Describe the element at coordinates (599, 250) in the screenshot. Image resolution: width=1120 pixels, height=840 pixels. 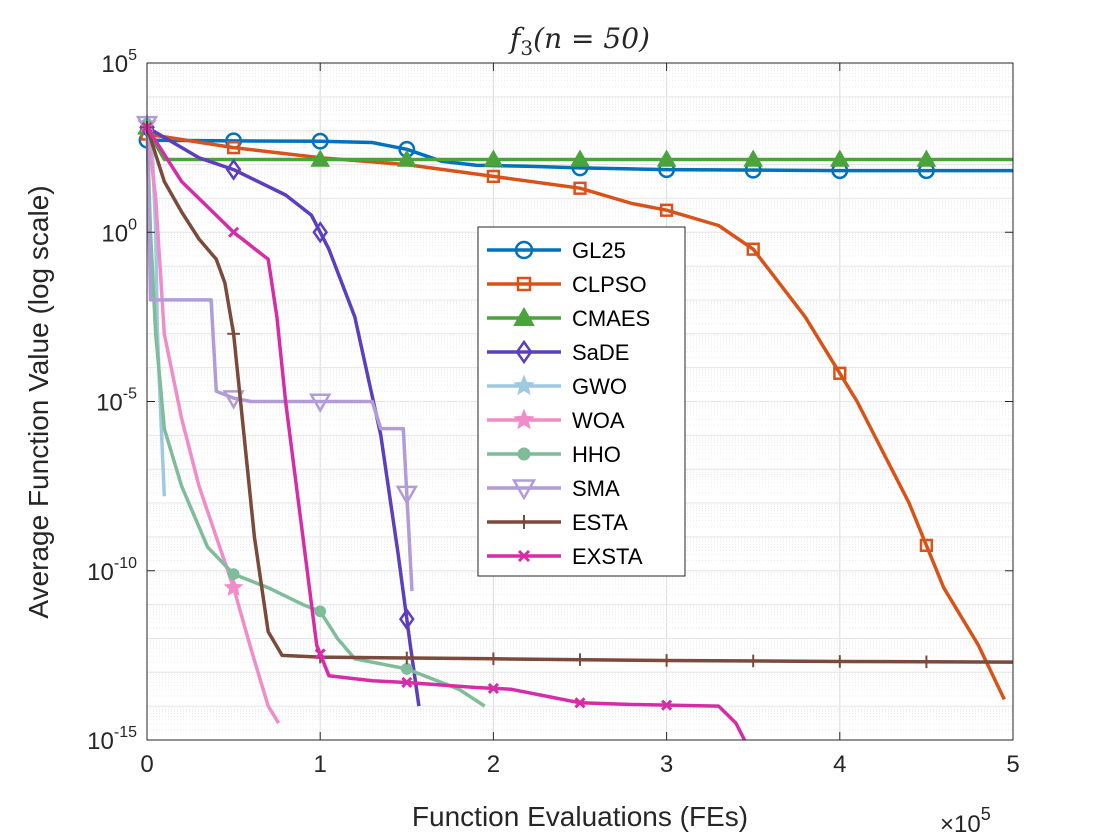
I see `legend-label: GL25` at that location.